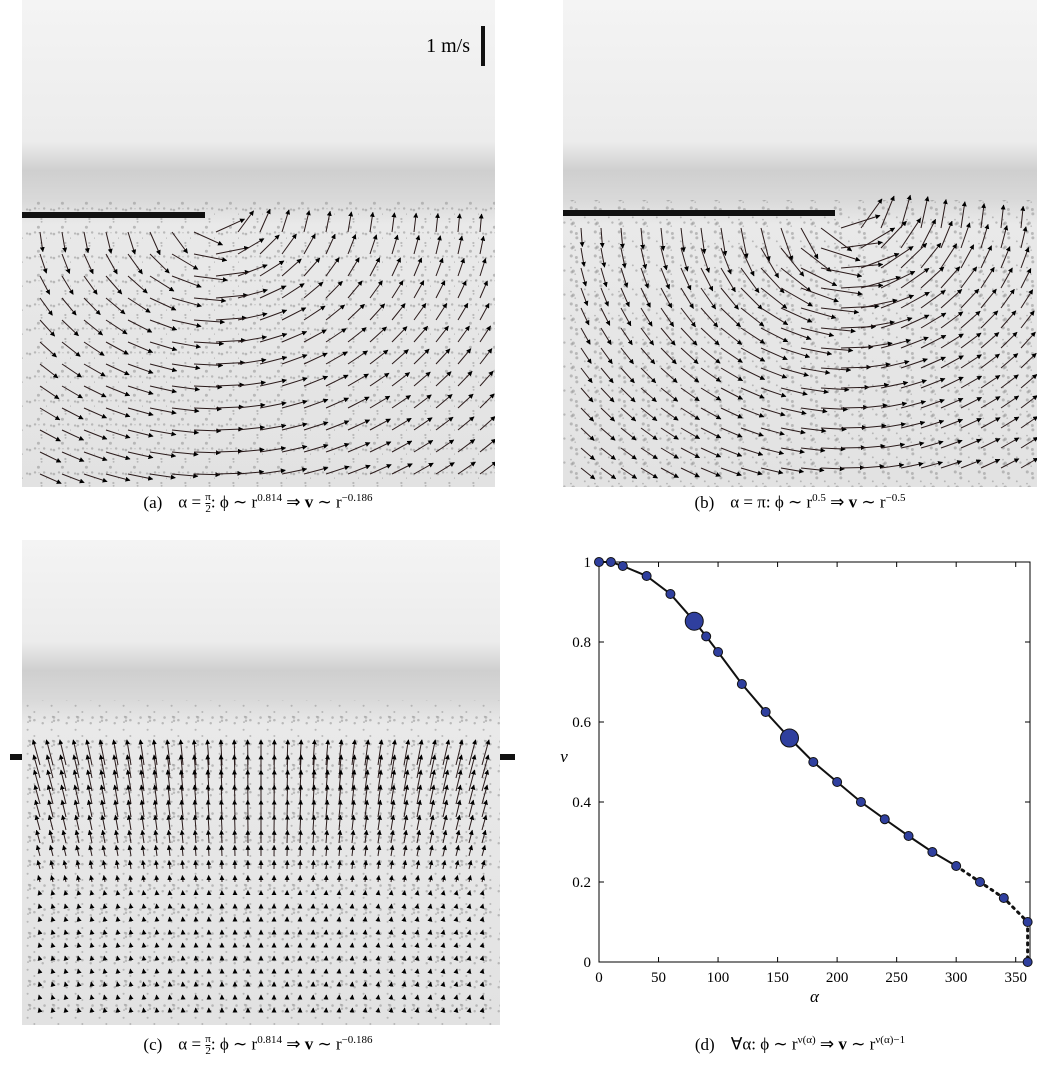  Describe the element at coordinates (853, 502) in the screenshot. I see `caption-vector: v` at that location.